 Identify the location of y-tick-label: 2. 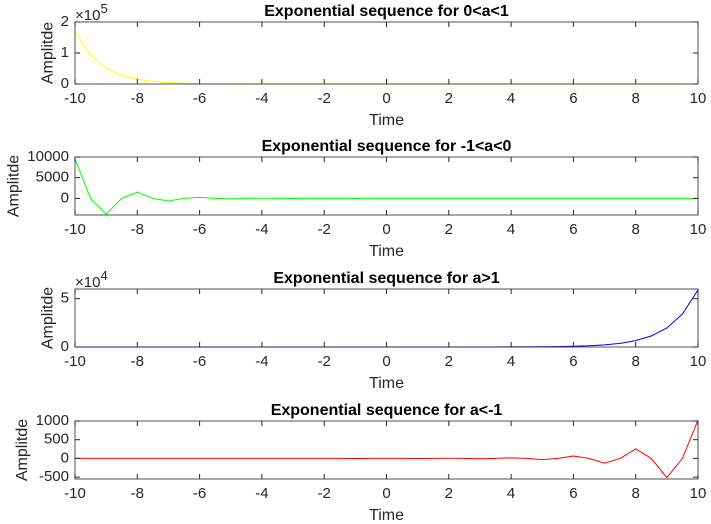
(65, 21).